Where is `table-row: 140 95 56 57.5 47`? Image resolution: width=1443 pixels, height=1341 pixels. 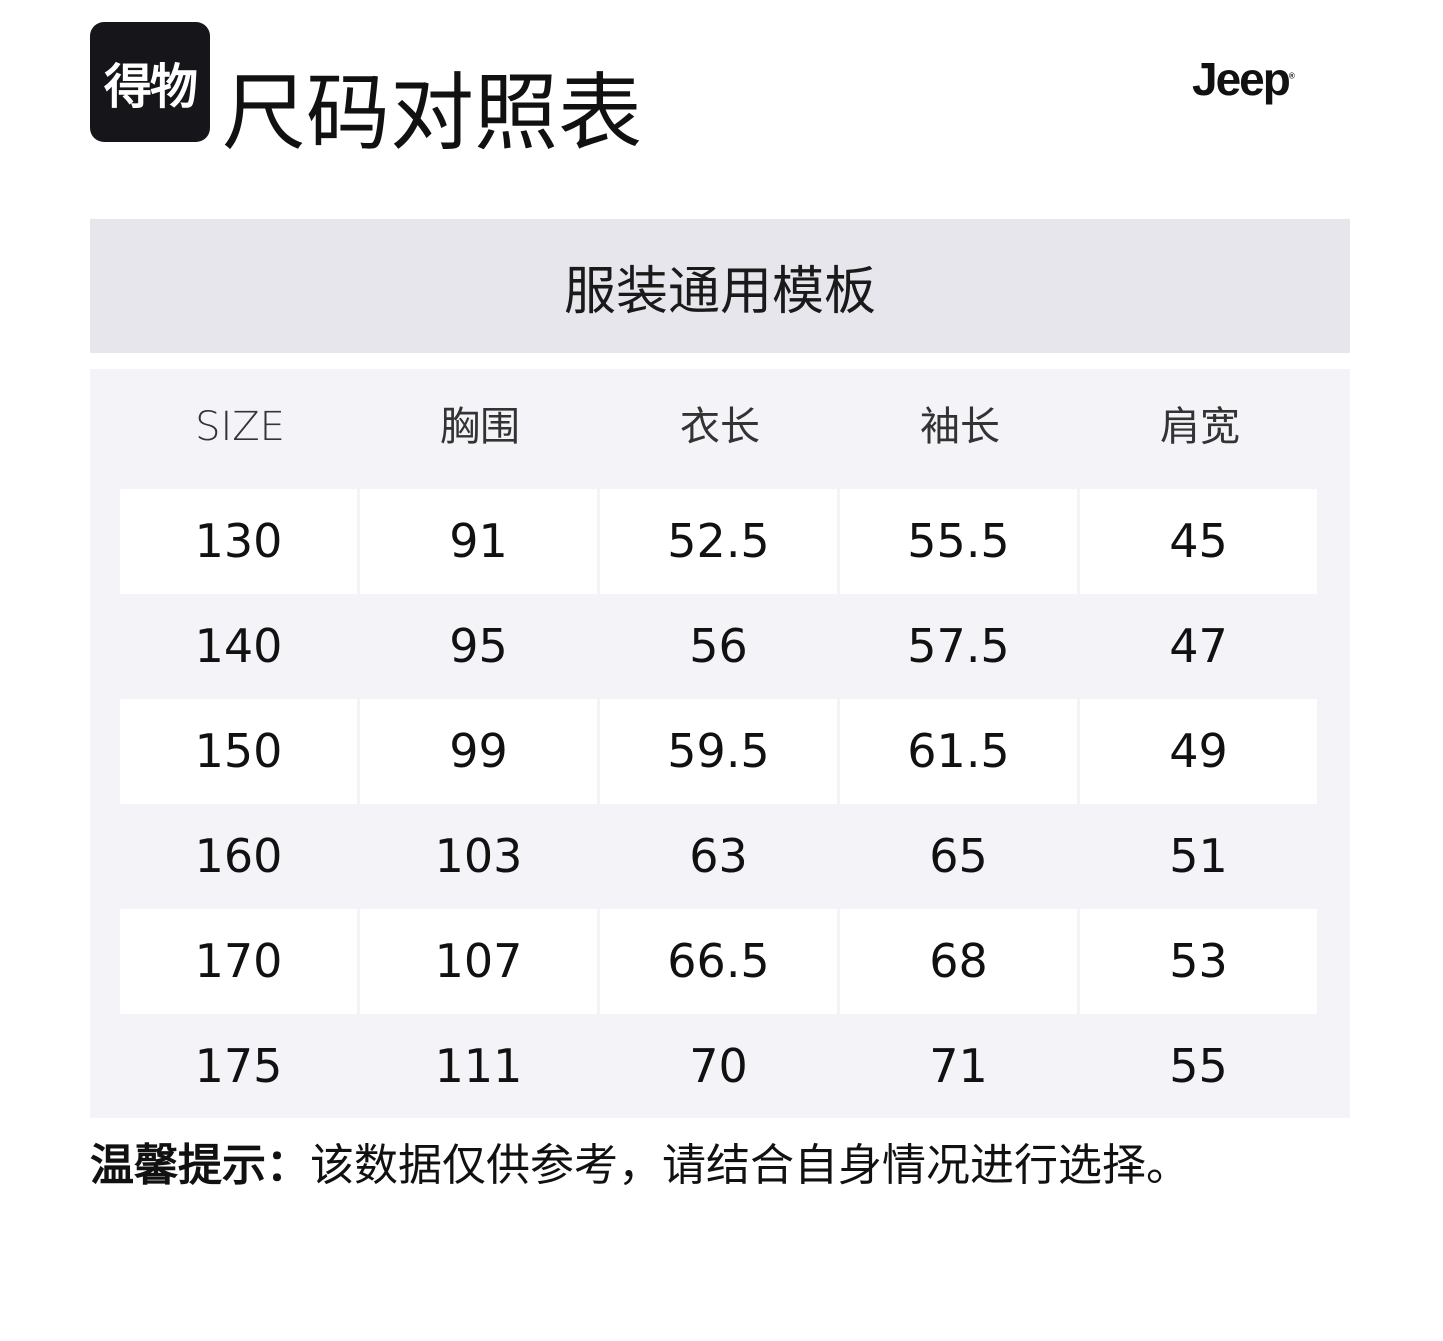 table-row: 140 95 56 57.5 47 is located at coordinates (720, 646).